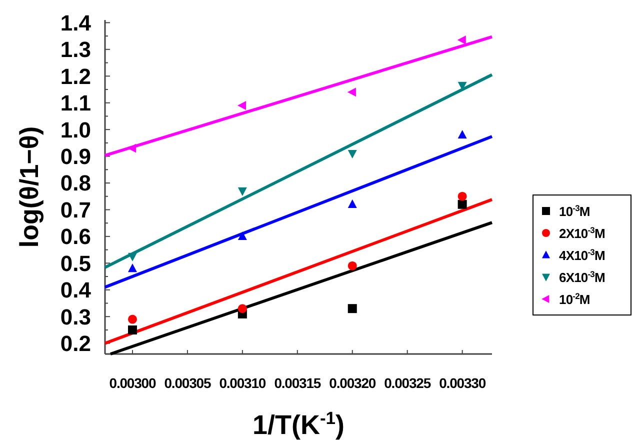  I want to click on y-tick-label: 0.8, so click(75, 183).